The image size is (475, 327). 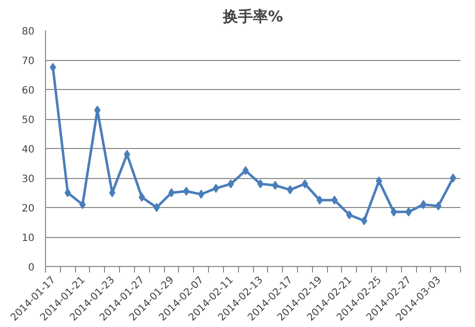 I want to click on y-tick-label: 10, so click(x=28, y=238).